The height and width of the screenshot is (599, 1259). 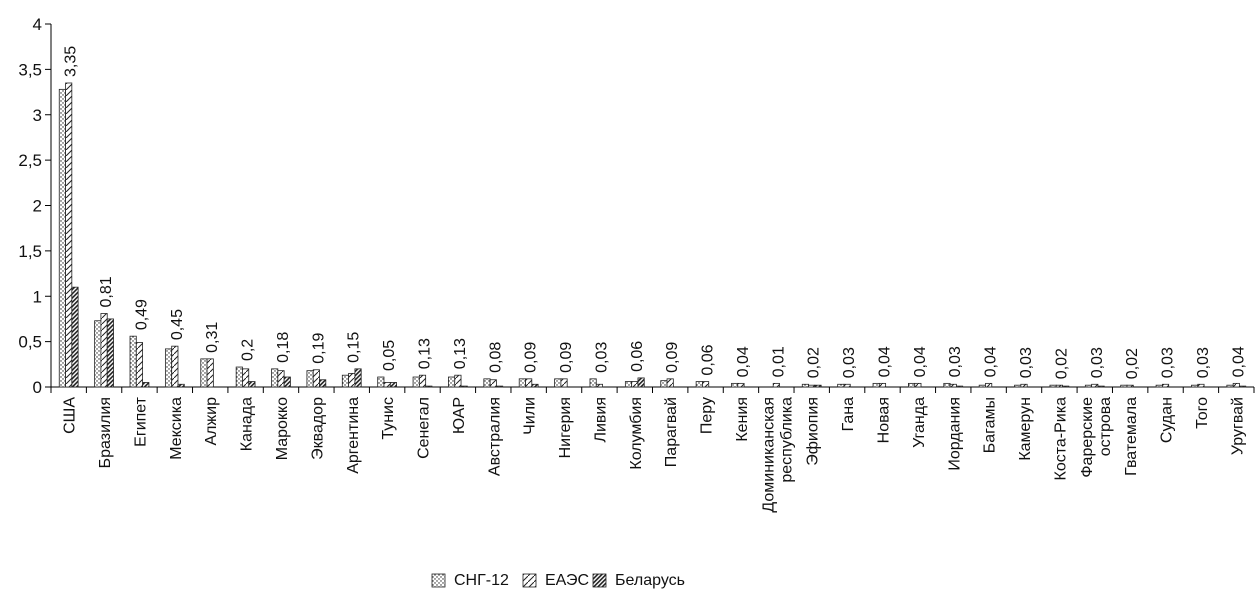 I want to click on y-tick-label: 2,5, so click(x=30, y=160).